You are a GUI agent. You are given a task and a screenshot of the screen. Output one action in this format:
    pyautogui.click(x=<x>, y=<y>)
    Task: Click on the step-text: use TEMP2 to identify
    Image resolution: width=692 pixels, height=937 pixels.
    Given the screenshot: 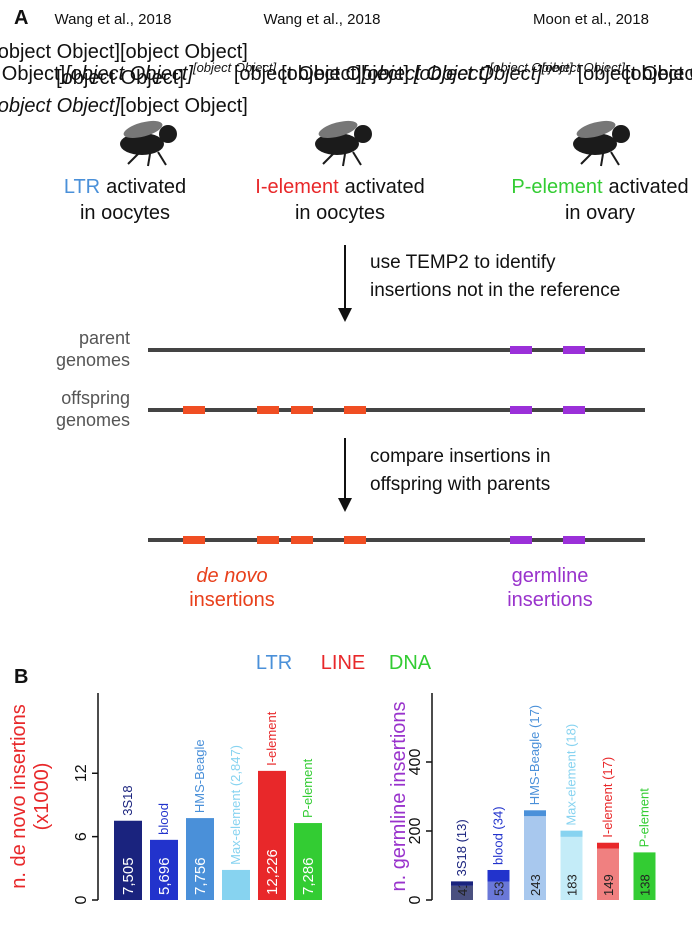 What is the action you would take?
    pyautogui.click(x=463, y=262)
    